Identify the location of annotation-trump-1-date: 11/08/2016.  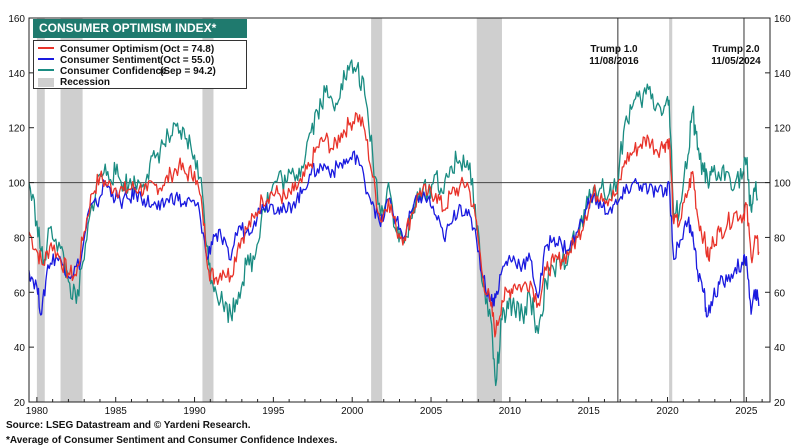
(614, 61).